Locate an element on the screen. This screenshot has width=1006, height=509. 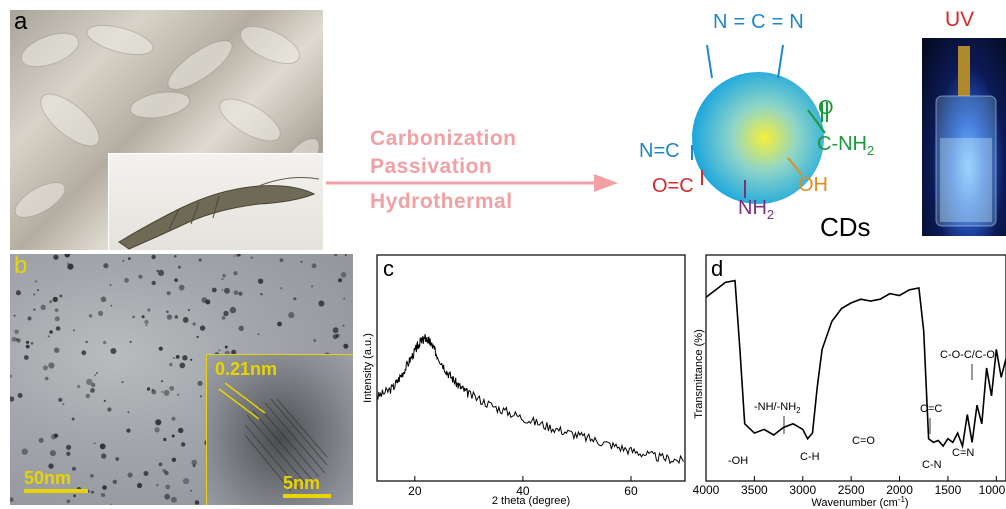
ftir-xtick-label: 3000 is located at coordinates (802, 490).